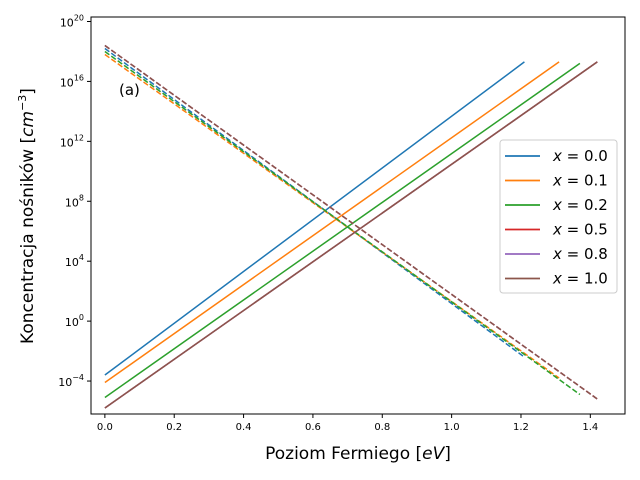 The width and height of the screenshot is (640, 480). Describe the element at coordinates (105, 427) in the screenshot. I see `x-tick-label: 0.0` at that location.